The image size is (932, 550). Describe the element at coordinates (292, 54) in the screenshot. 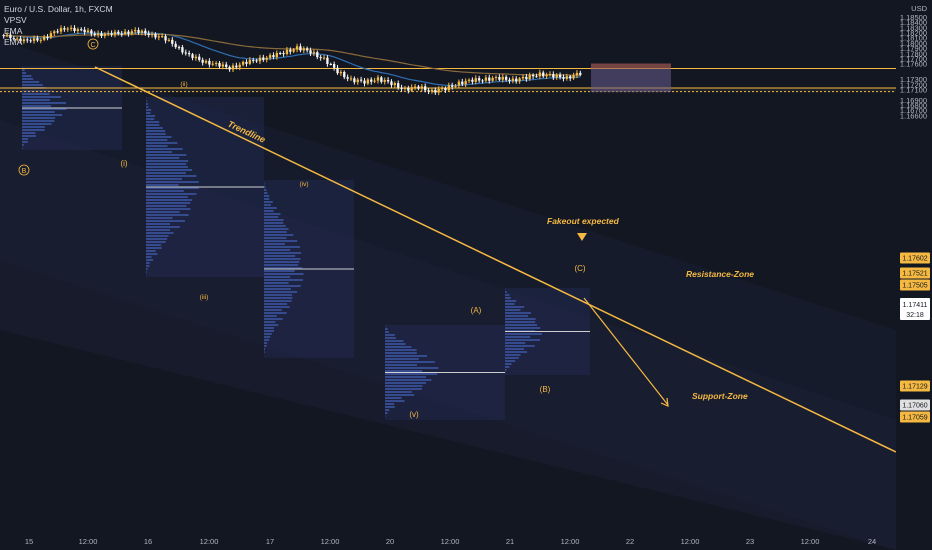

I see `ema-slow-line` at that location.